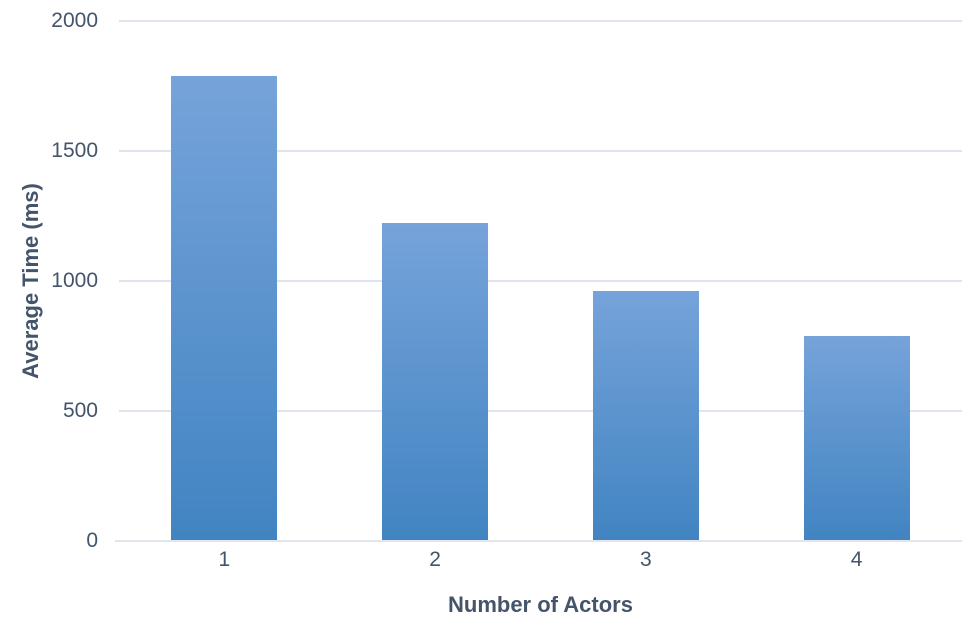 The image size is (974, 634). What do you see at coordinates (538, 541) in the screenshot?
I see `x-axis-line` at bounding box center [538, 541].